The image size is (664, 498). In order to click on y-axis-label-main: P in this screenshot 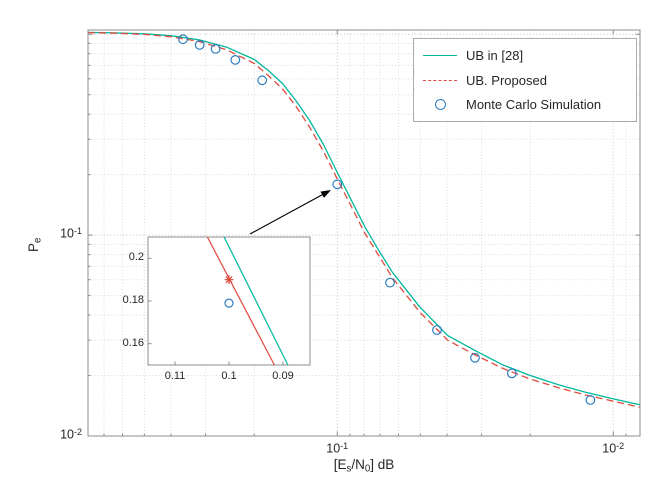, I will do `click(33, 247)`.